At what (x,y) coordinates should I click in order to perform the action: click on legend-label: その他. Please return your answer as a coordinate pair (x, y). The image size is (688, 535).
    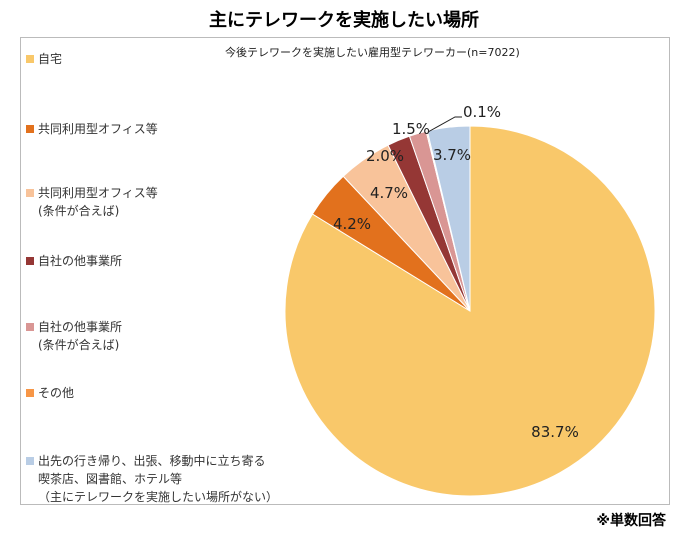
    Looking at the image, I should click on (56, 393).